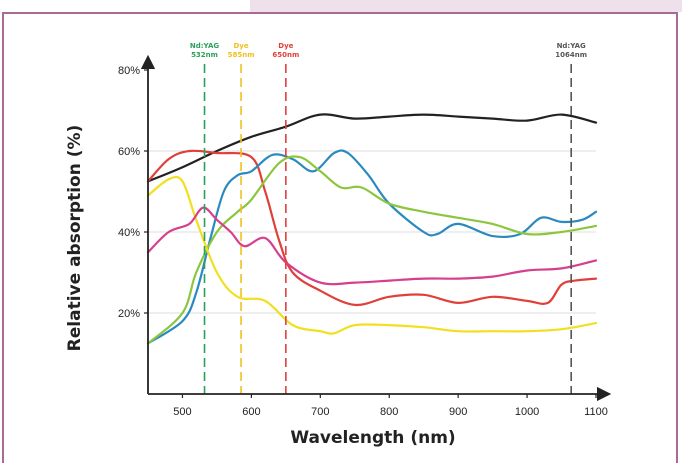 The image size is (682, 463). I want to click on marker-label-line2: 650nm, so click(285, 55).